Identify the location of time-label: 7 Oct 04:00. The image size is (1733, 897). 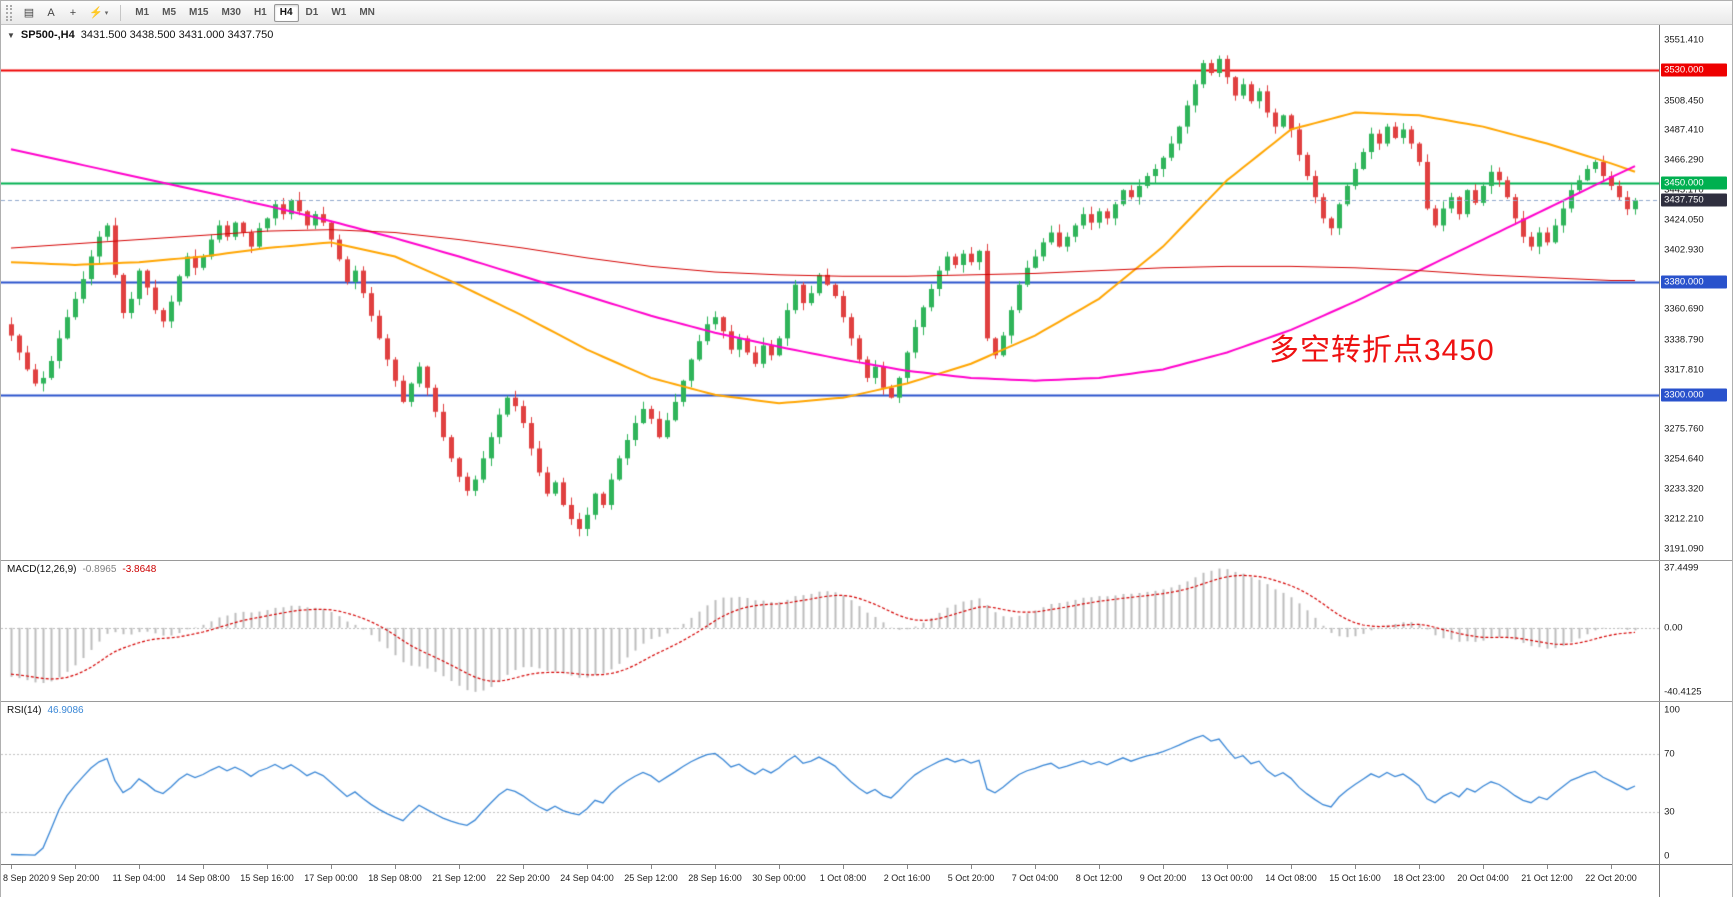
(1035, 878).